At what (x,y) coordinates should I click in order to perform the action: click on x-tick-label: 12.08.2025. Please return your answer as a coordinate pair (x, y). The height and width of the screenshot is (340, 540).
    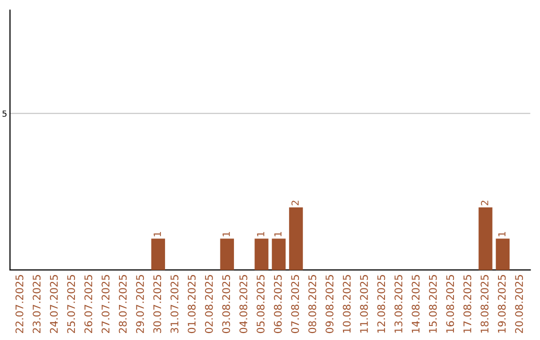
    Looking at the image, I should click on (381, 304).